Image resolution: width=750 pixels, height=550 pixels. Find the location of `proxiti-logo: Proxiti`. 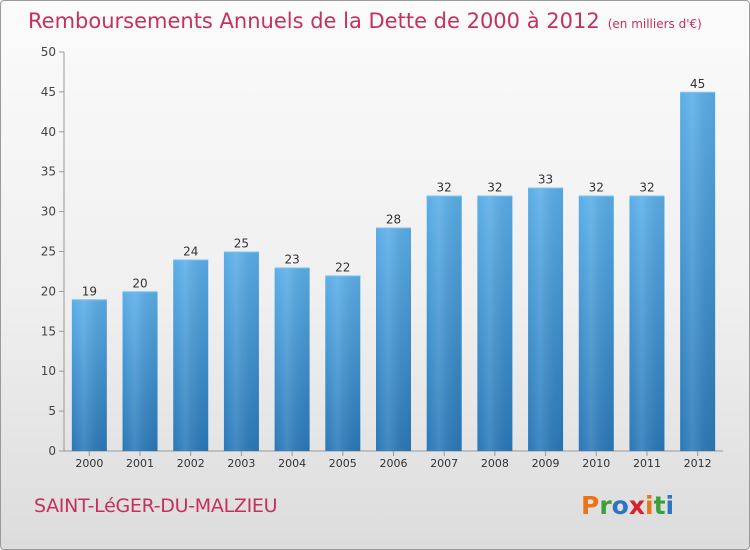

proxiti-logo: Proxiti is located at coordinates (627, 505).